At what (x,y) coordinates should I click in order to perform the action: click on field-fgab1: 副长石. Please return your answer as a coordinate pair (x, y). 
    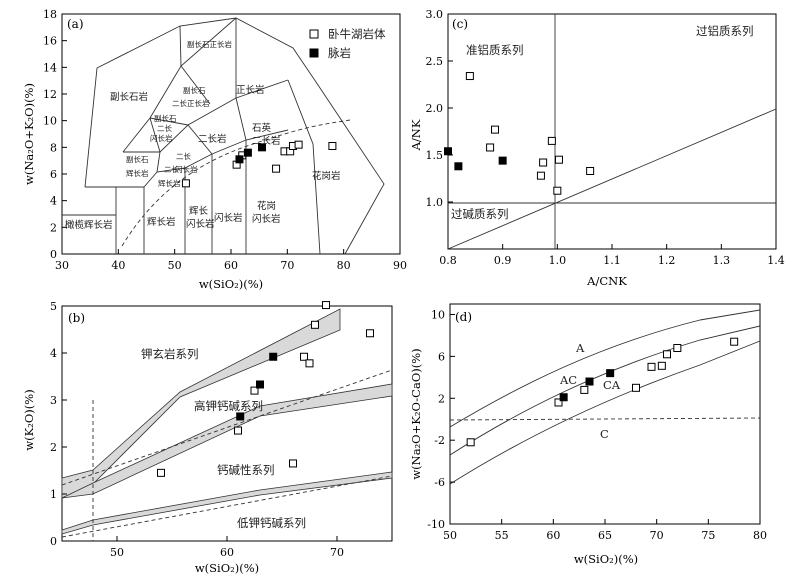
    Looking at the image, I should click on (137, 159).